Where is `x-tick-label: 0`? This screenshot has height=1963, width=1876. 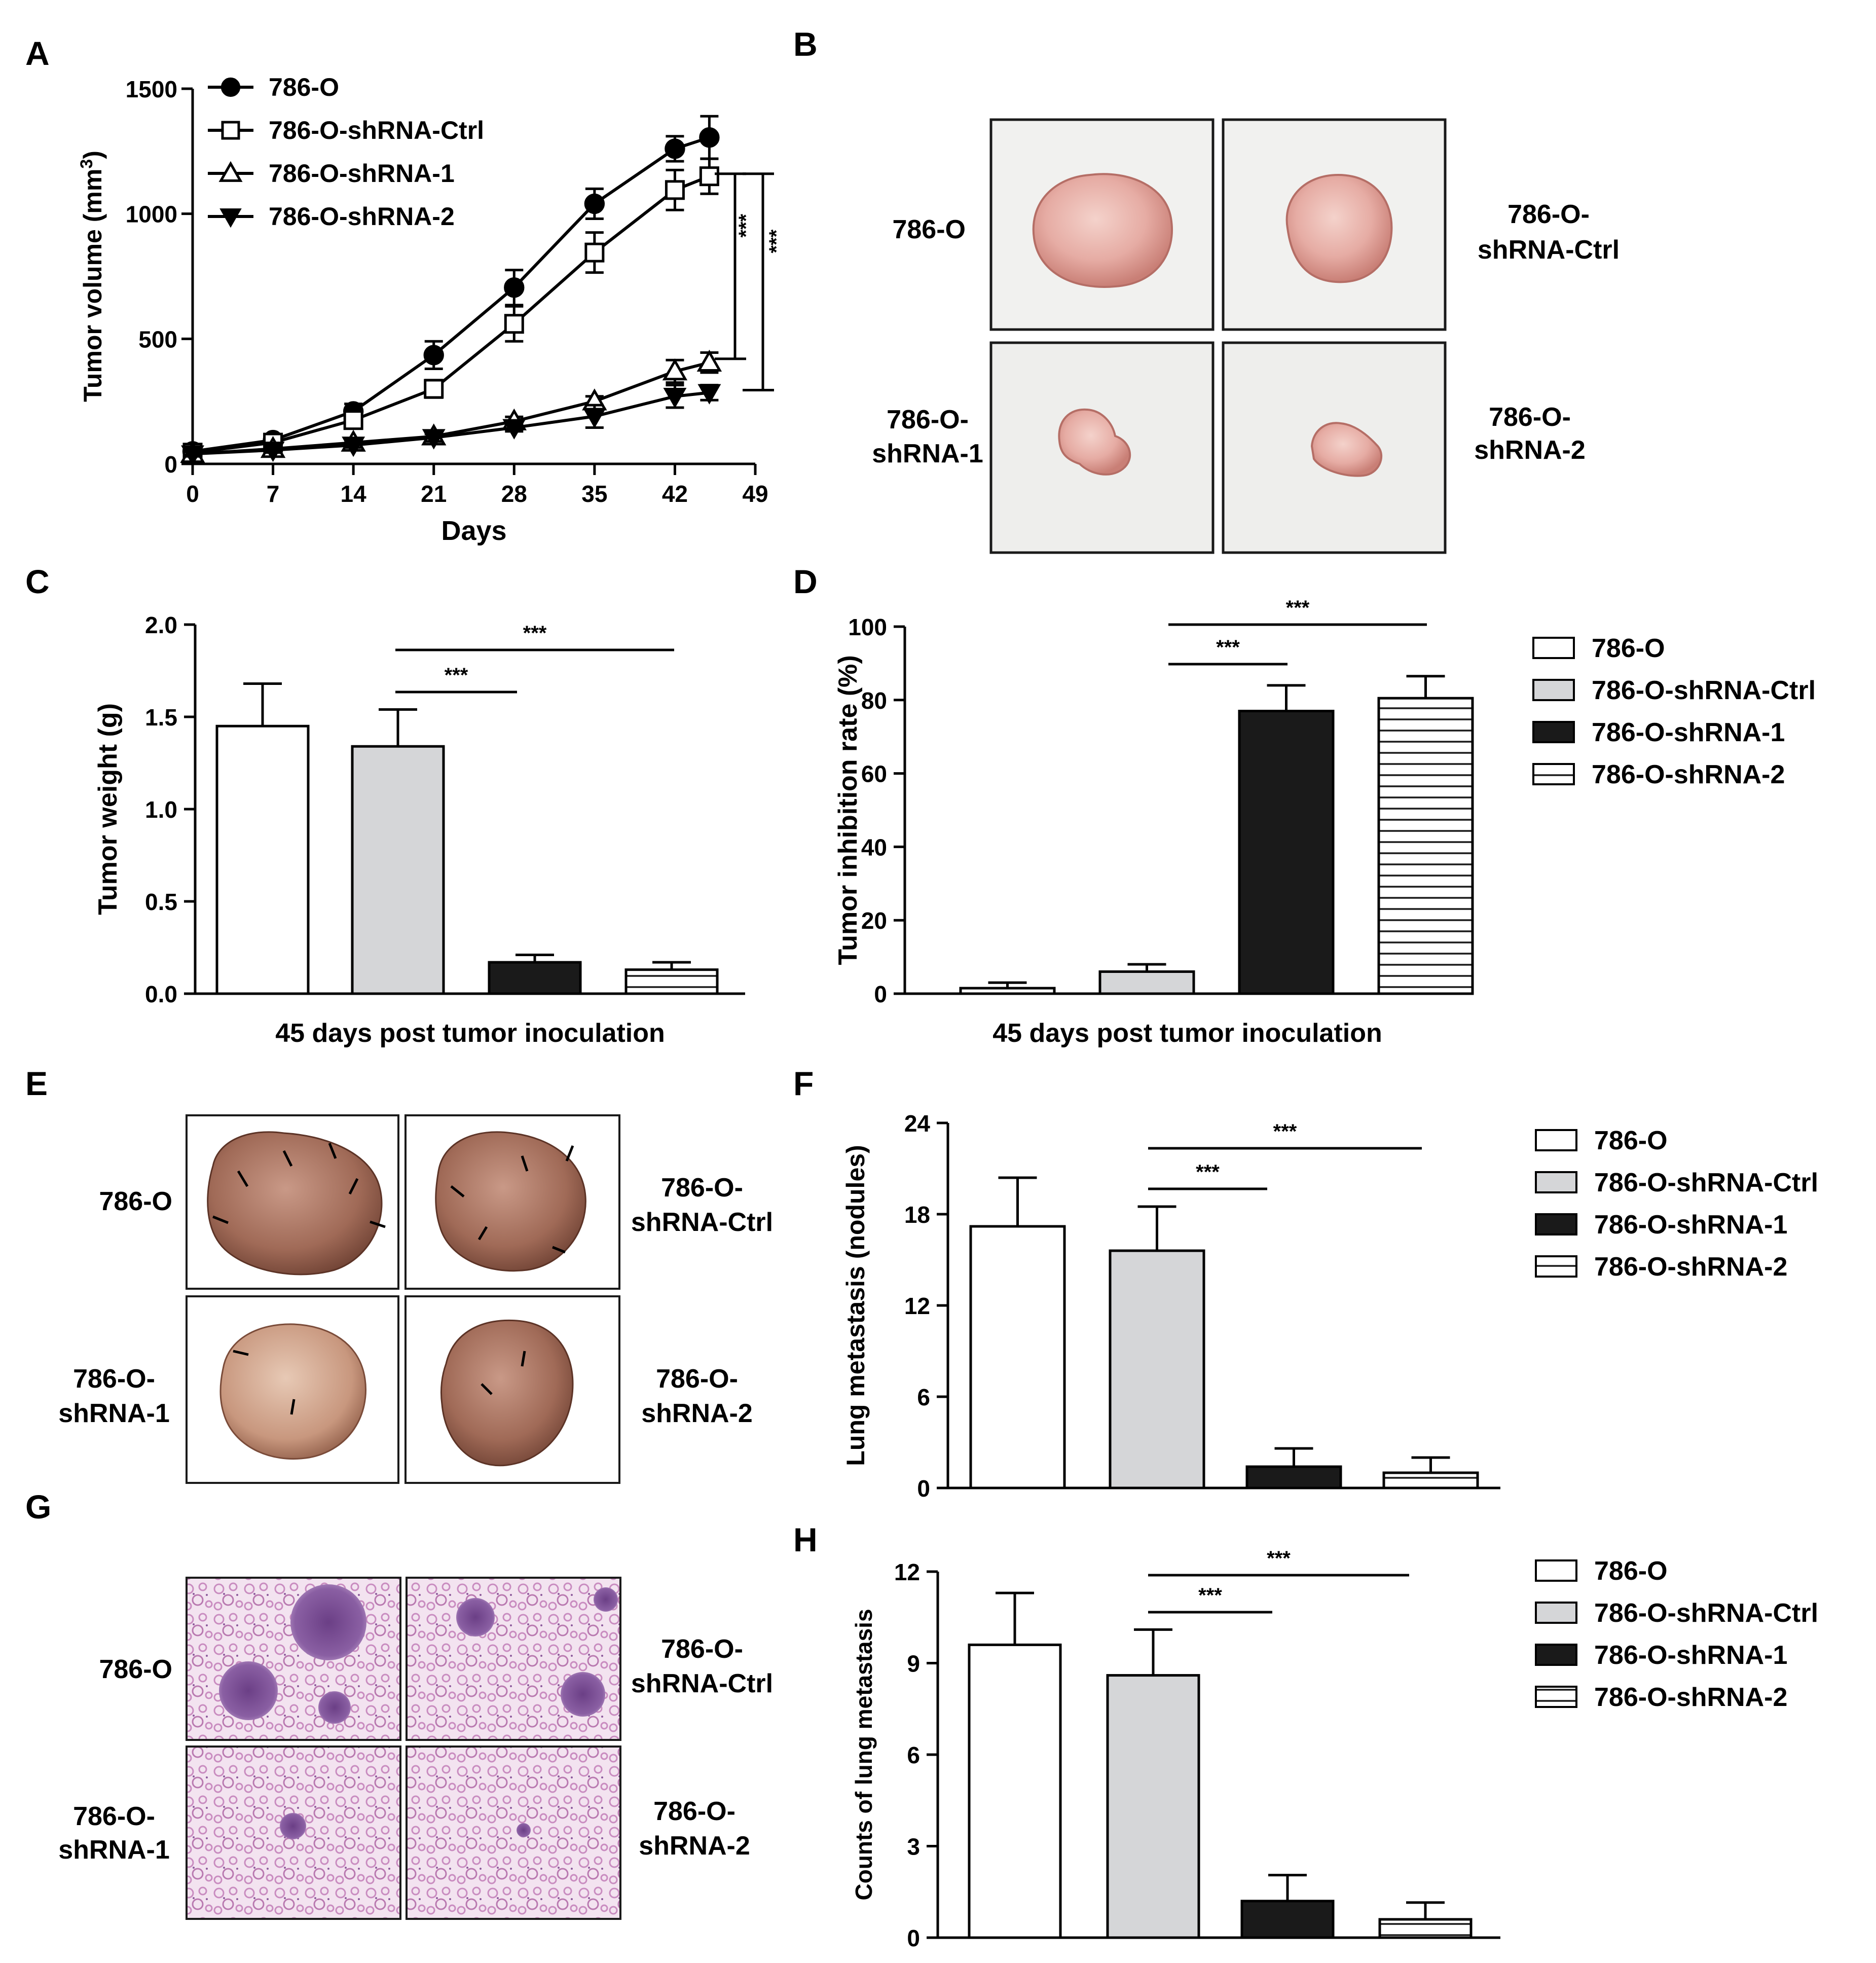 x-tick-label: 0 is located at coordinates (192, 494).